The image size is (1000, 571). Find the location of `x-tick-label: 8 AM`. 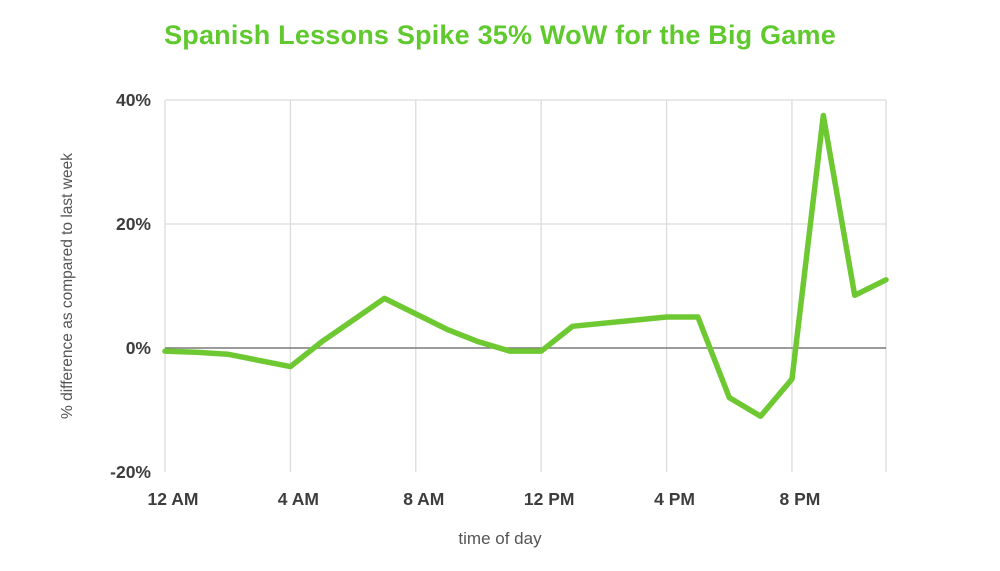

x-tick-label: 8 AM is located at coordinates (423, 499).